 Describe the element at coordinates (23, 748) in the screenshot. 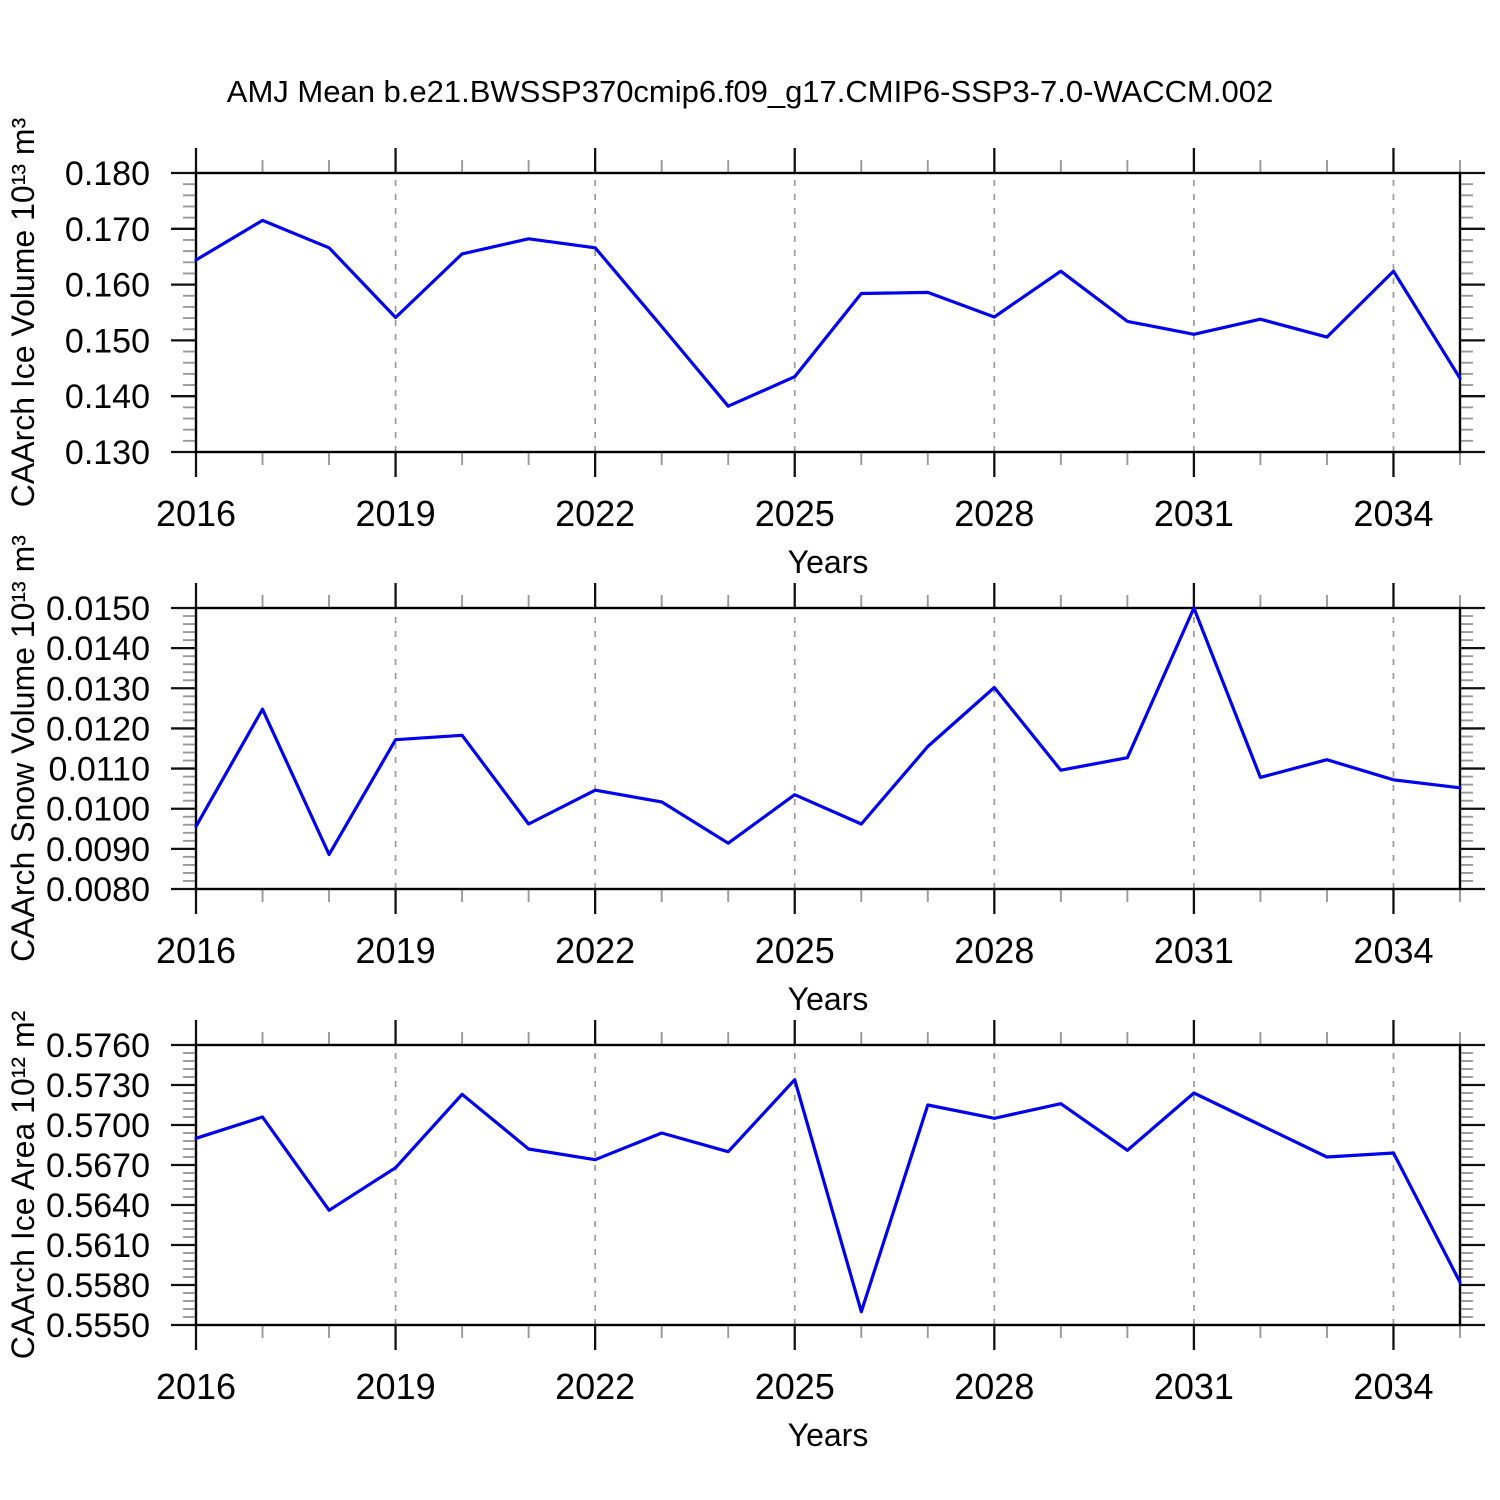

I see `y-axis-title: CAArch Snow Volume 10¹³ m³` at that location.